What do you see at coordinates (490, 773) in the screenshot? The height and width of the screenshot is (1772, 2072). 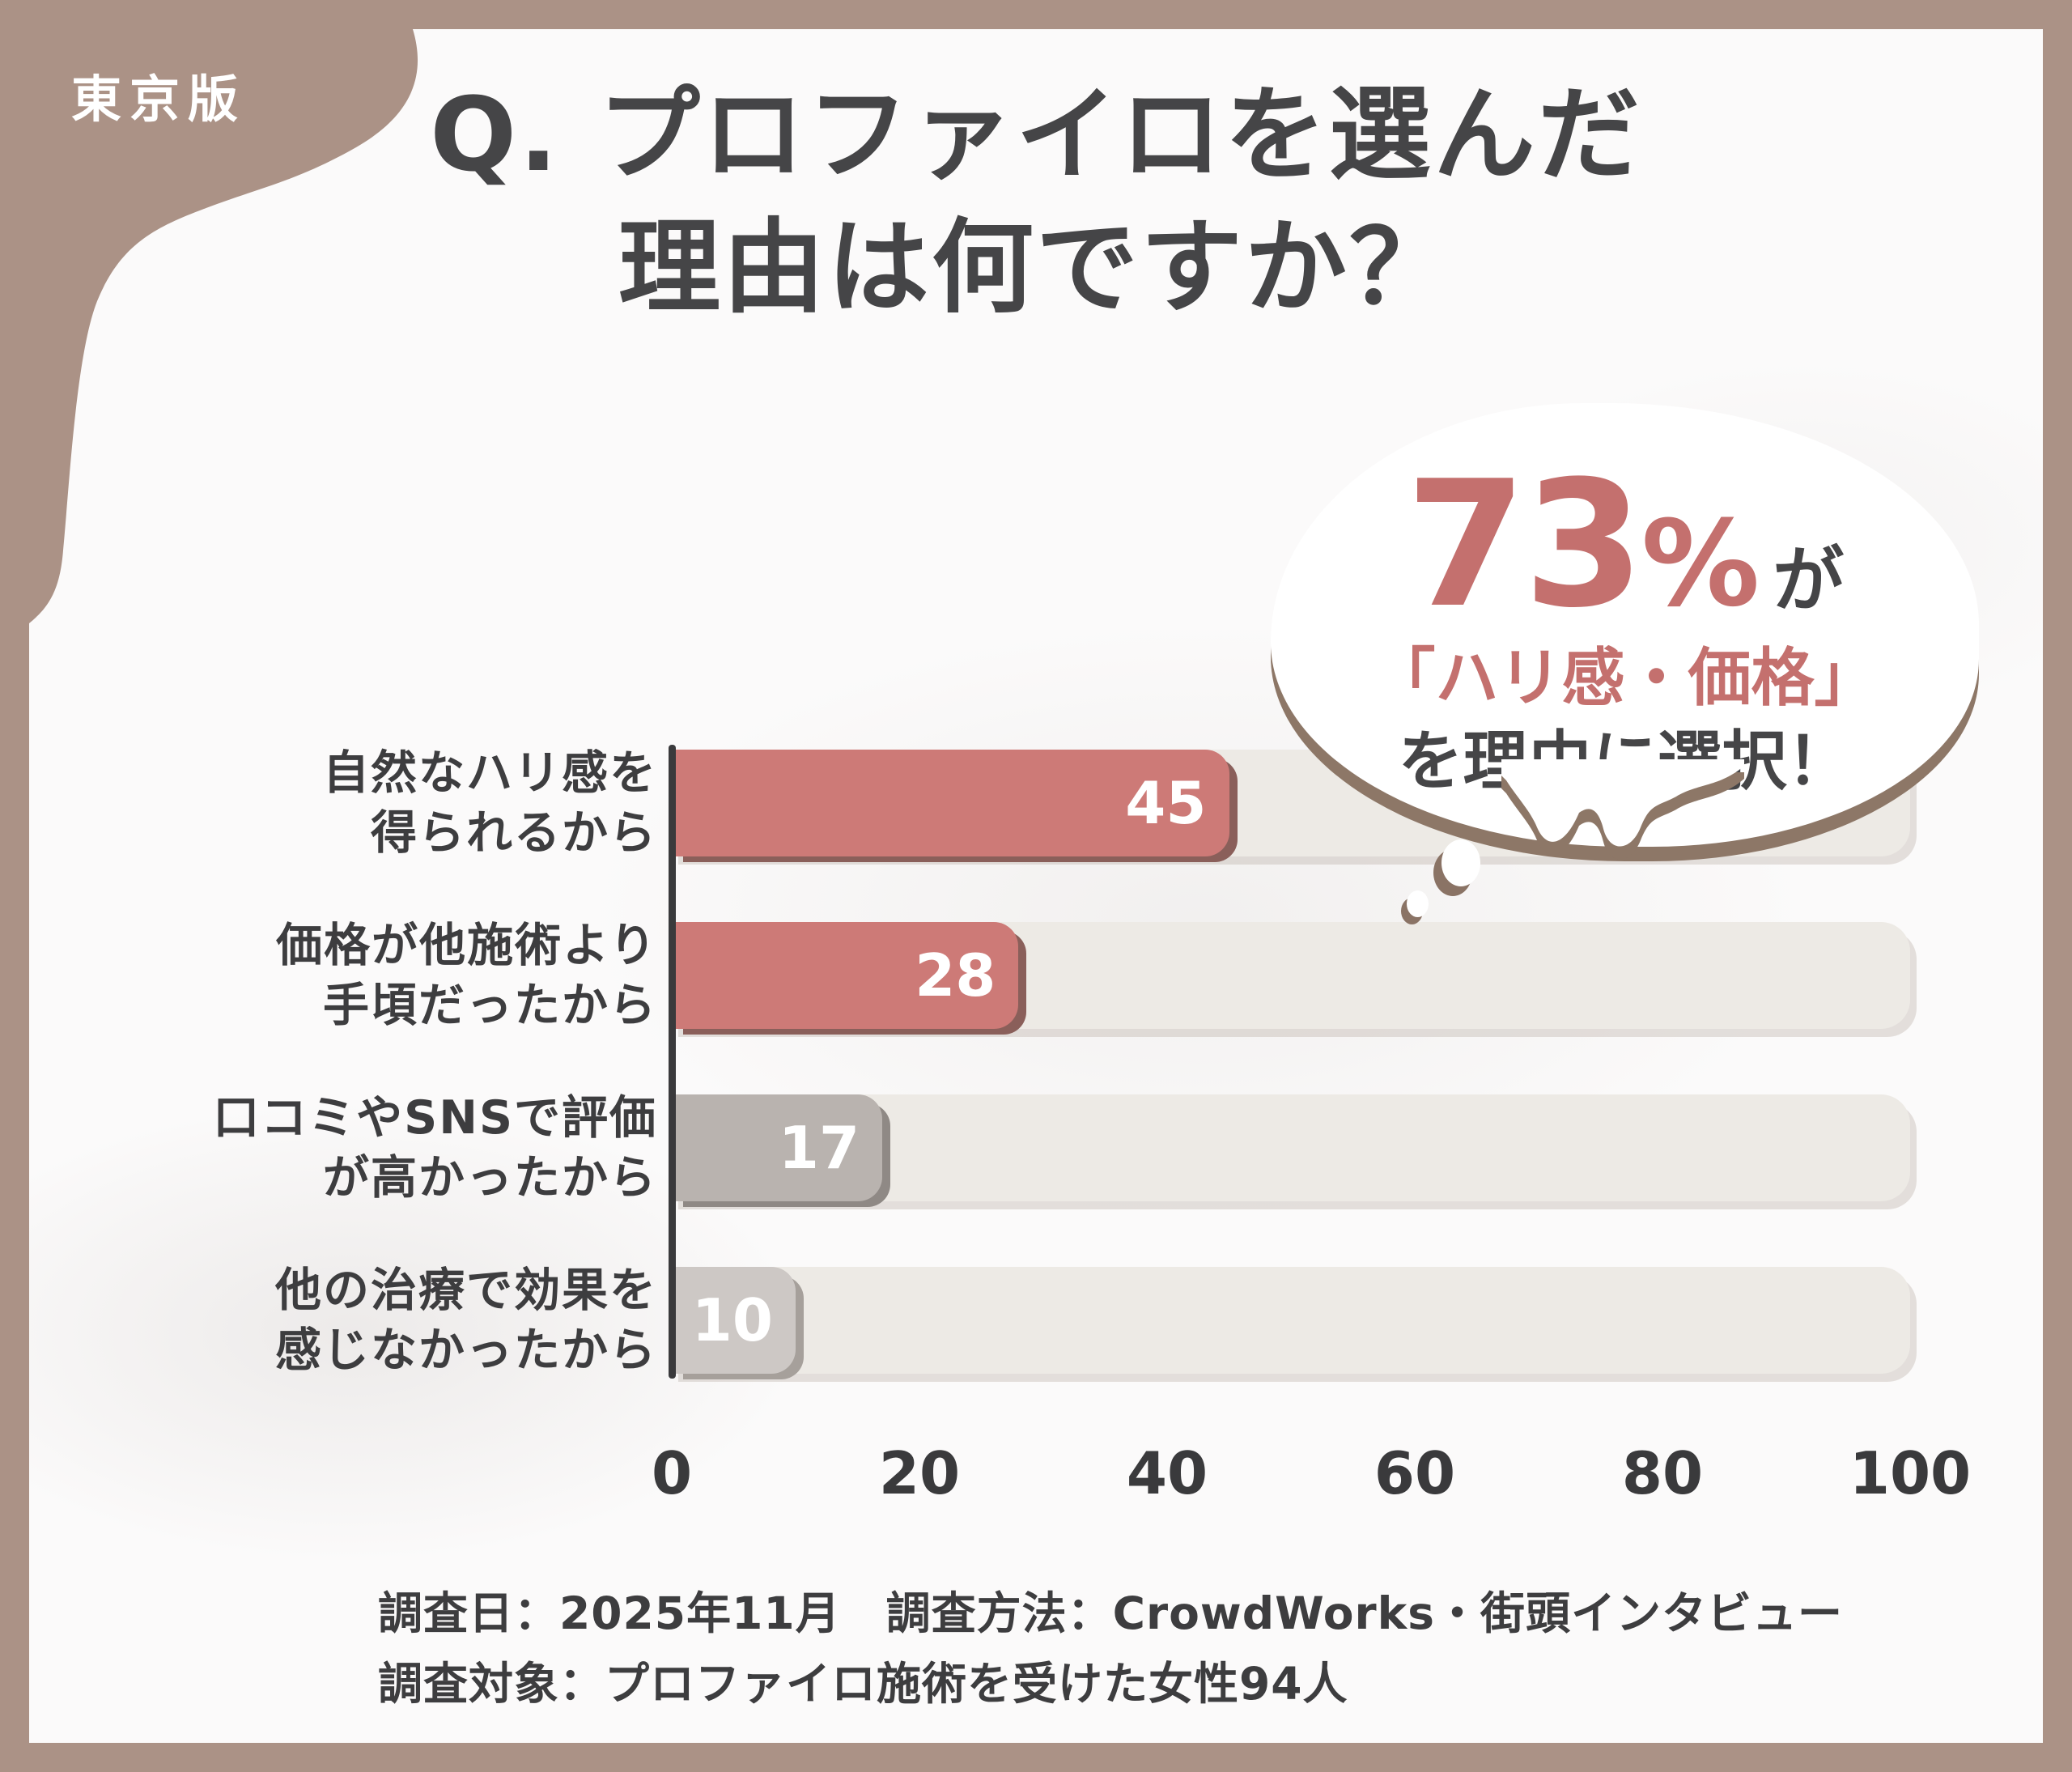 I see `category-label-line: 自然なハリ感を` at bounding box center [490, 773].